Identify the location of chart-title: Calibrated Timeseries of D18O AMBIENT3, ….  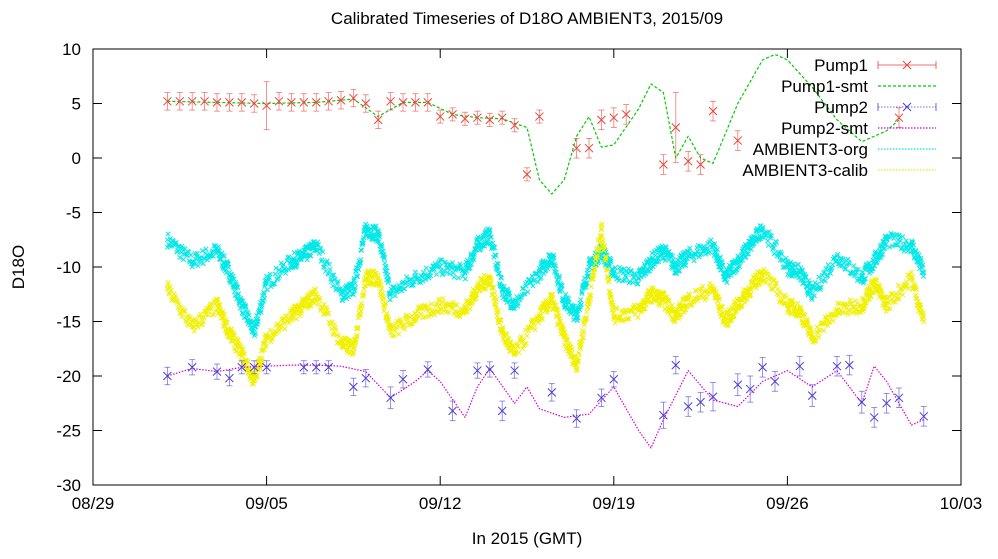
(527, 18).